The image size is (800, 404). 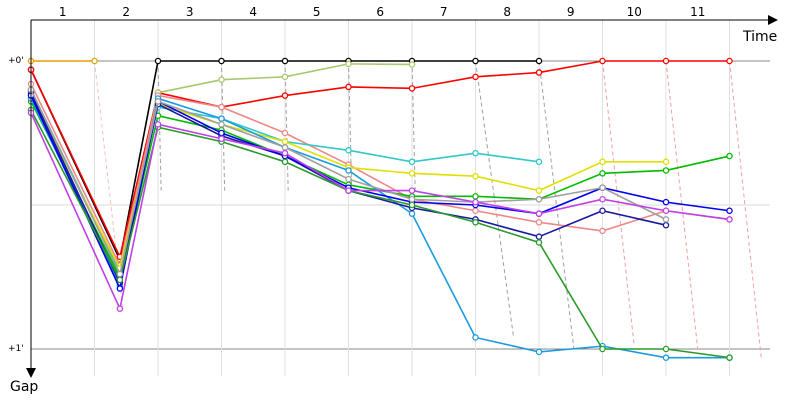 I want to click on x-tick-label: 4, so click(x=253, y=12).